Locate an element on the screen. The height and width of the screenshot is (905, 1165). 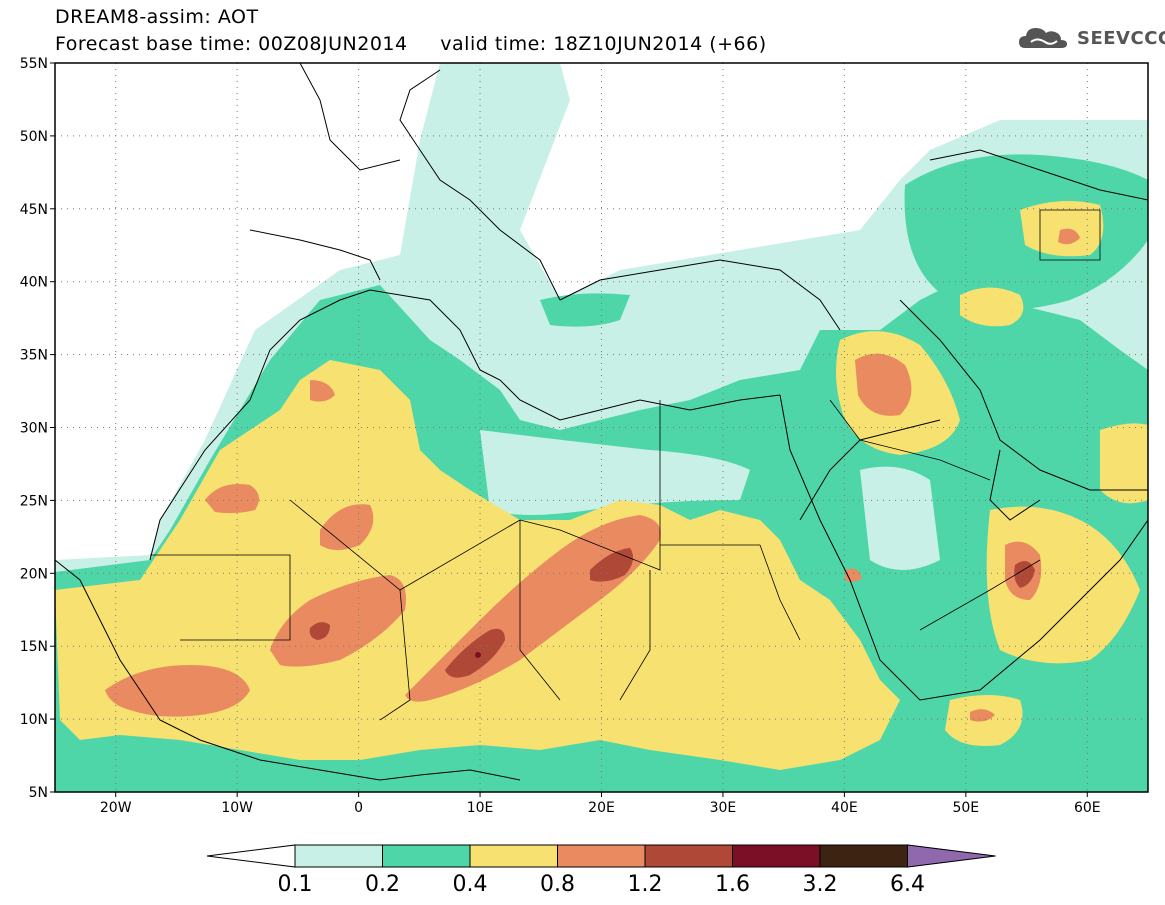
lon-tick-label: 30E is located at coordinates (723, 808).